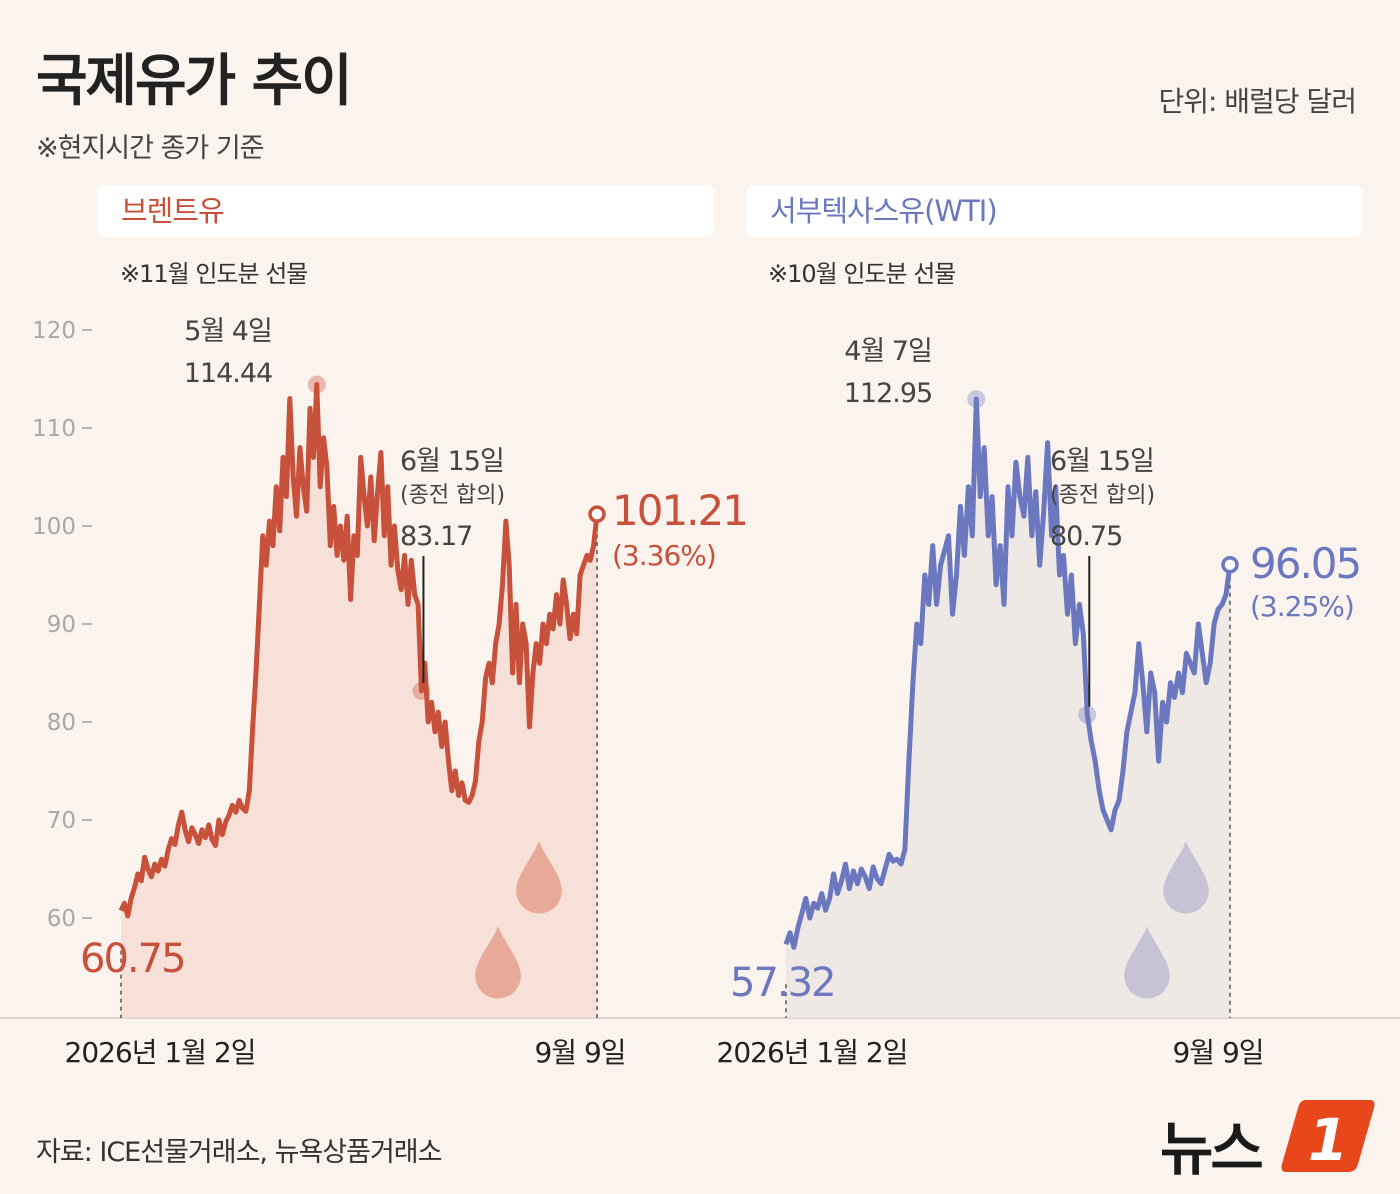  Describe the element at coordinates (1305, 563) in the screenshot. I see `wti-end-value: 96.05` at that location.